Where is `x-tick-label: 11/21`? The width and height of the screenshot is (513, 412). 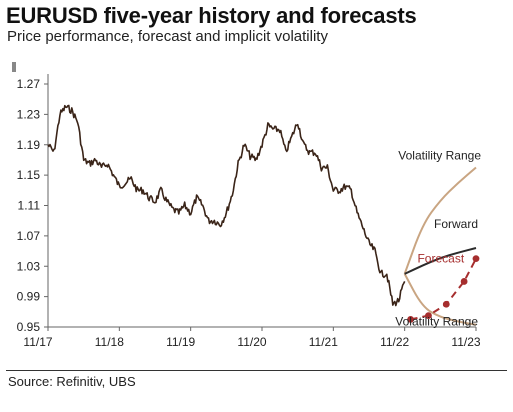
x-tick-label: 11/21 is located at coordinates (323, 342).